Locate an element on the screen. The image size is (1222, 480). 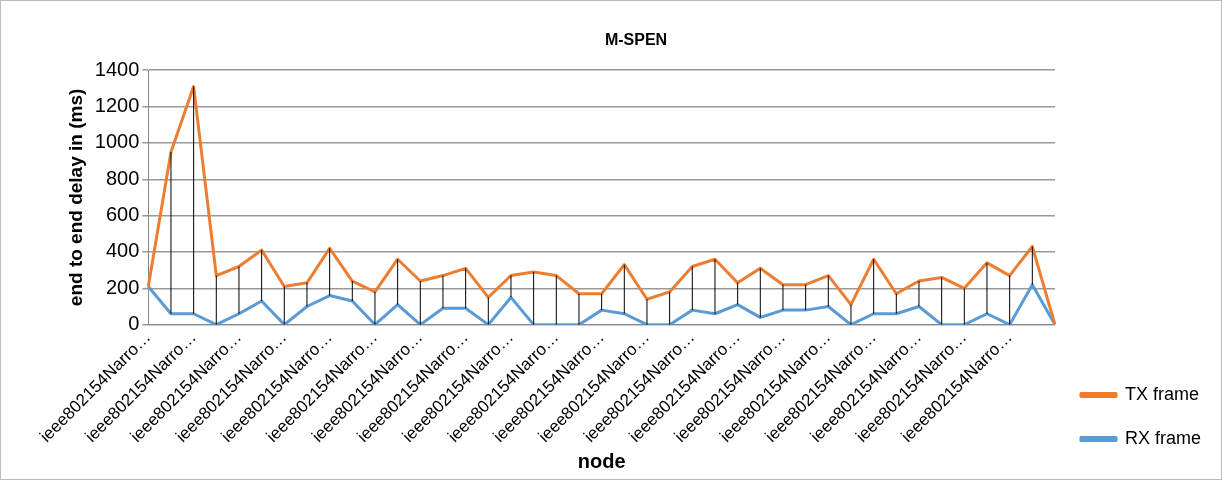
y-tick-label: 400 is located at coordinates (122, 250).